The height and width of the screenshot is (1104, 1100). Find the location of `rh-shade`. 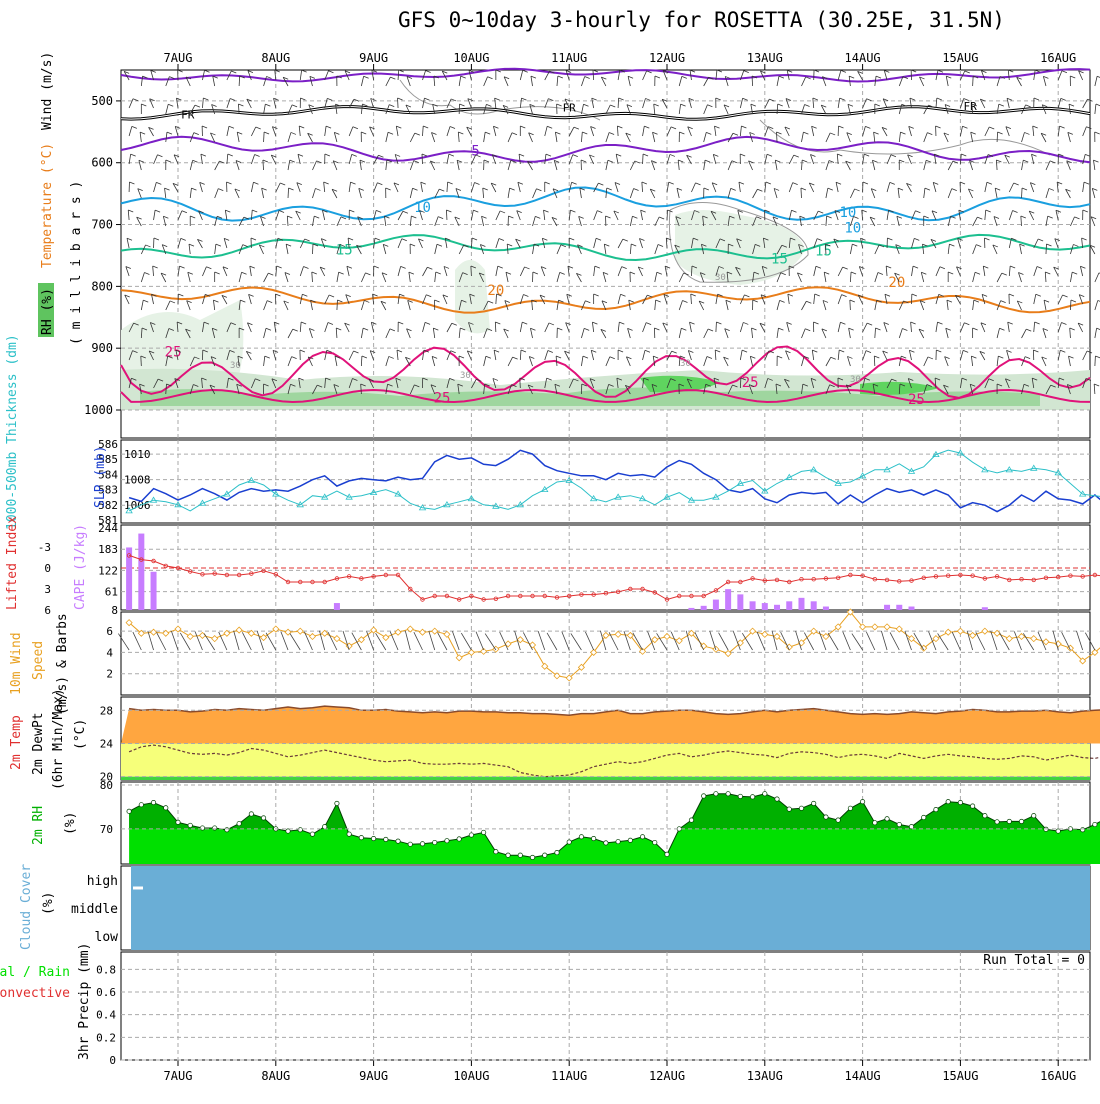

rh-shade is located at coordinates (472, 296).